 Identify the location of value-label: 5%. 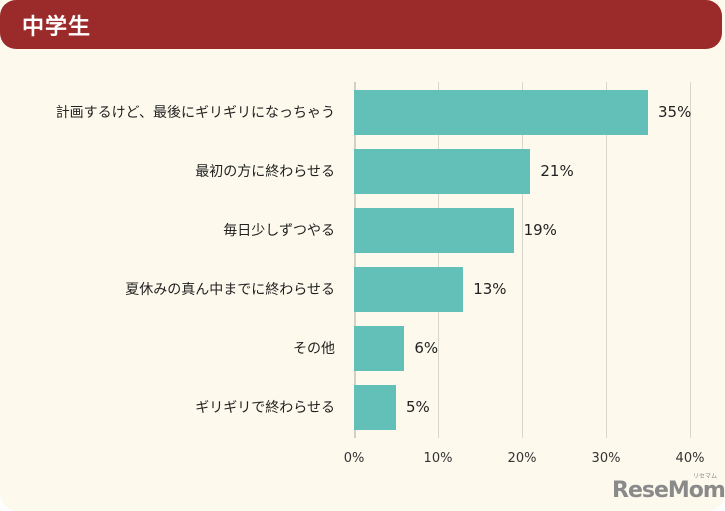
(418, 407).